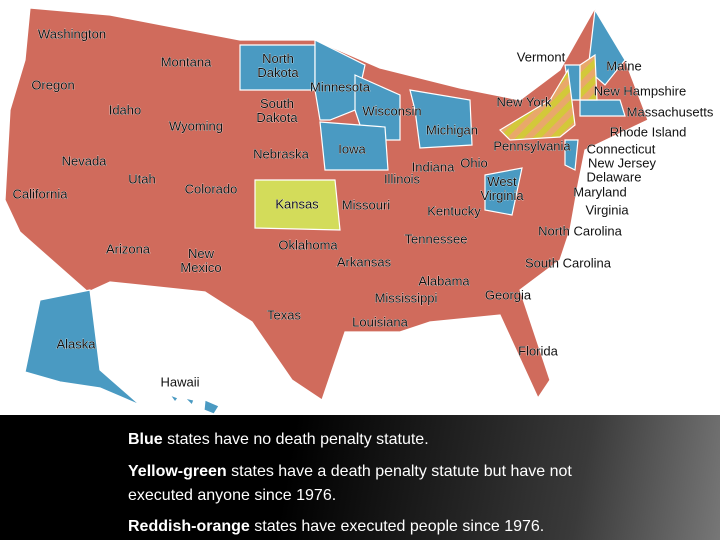  Describe the element at coordinates (541, 56) in the screenshot. I see `state-label: Vermont` at that location.